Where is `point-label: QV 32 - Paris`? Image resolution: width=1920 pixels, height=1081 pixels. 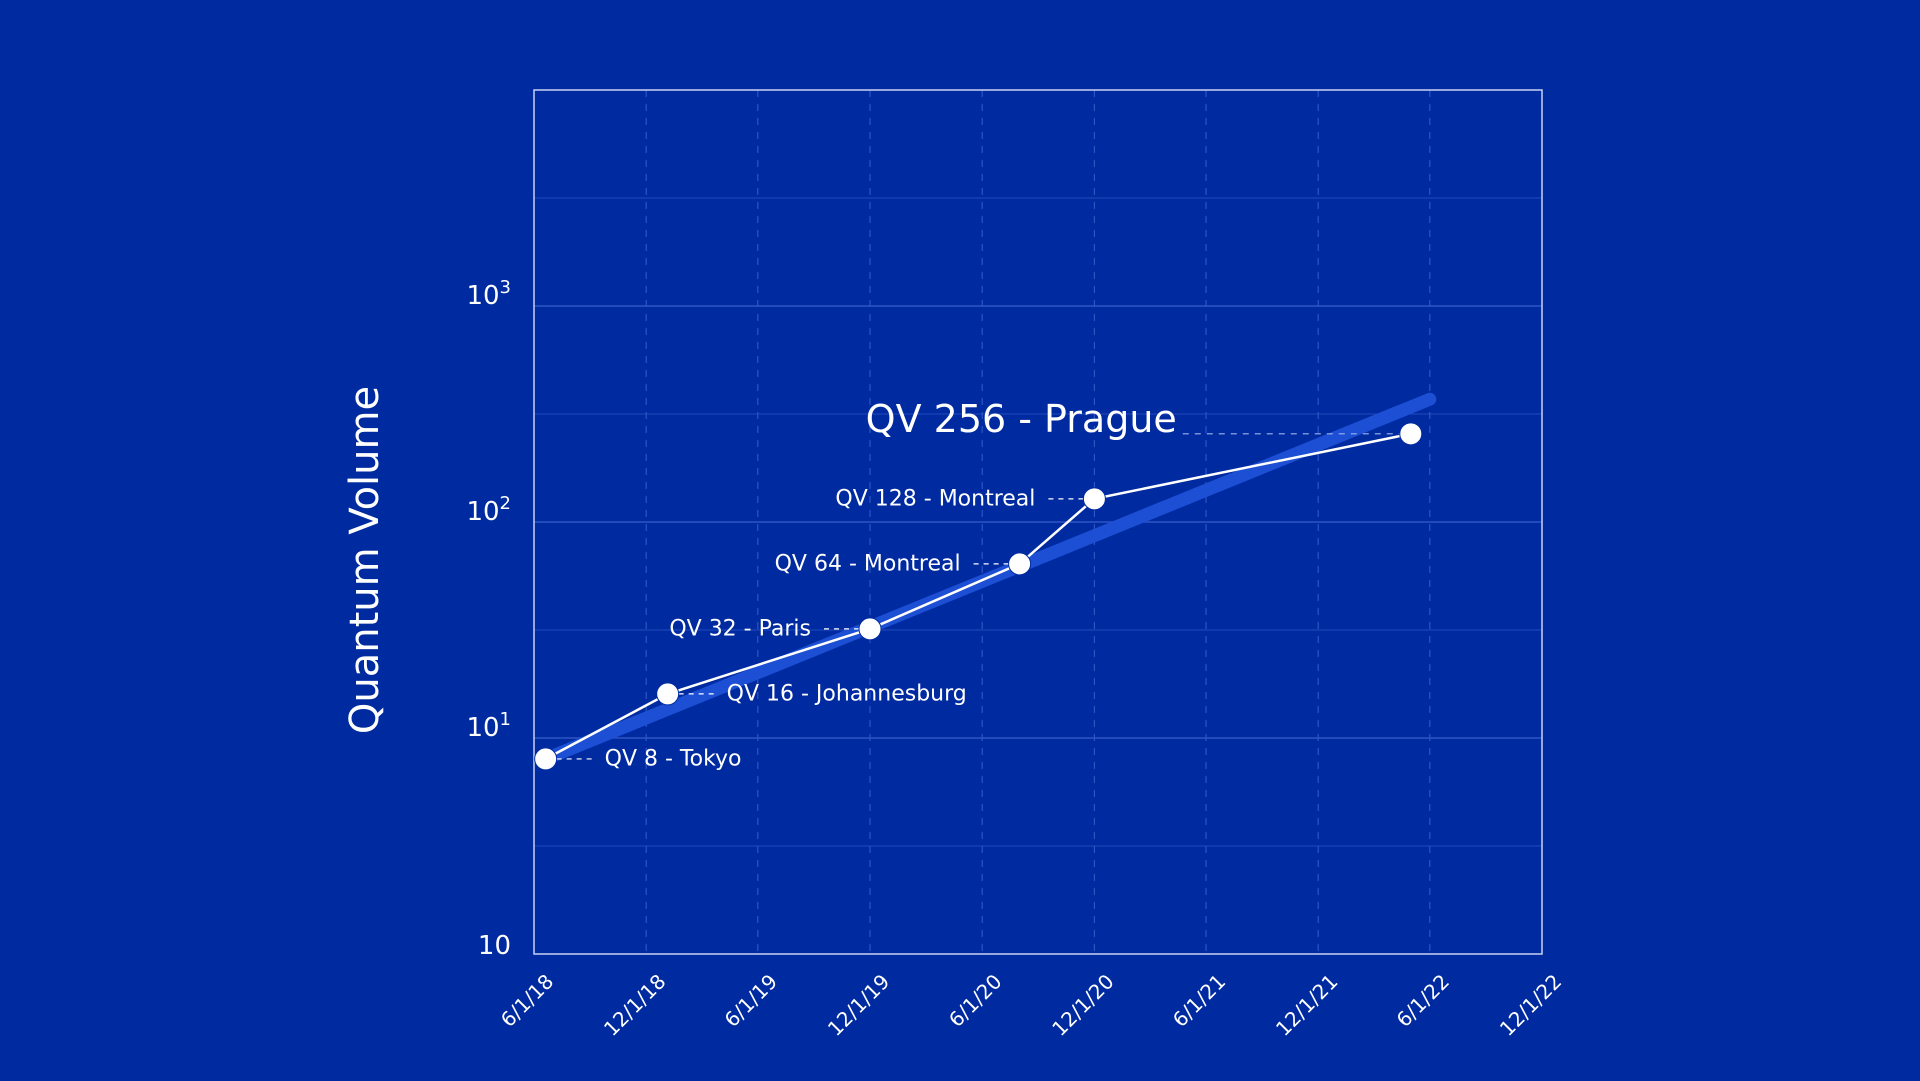 point-label: QV 32 - Paris is located at coordinates (740, 628).